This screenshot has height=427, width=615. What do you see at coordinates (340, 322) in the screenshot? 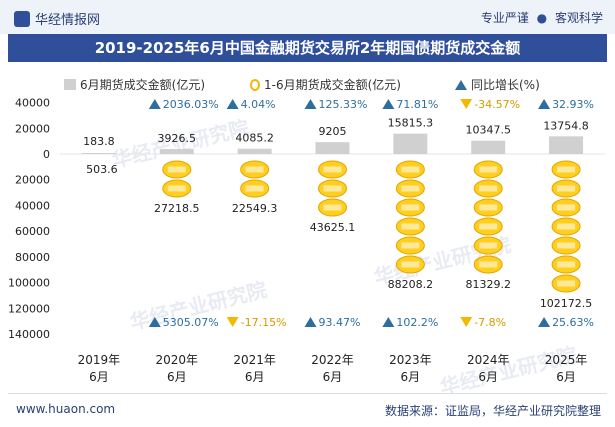
I see `cumulative-yoy-label: 93.47%` at bounding box center [340, 322].